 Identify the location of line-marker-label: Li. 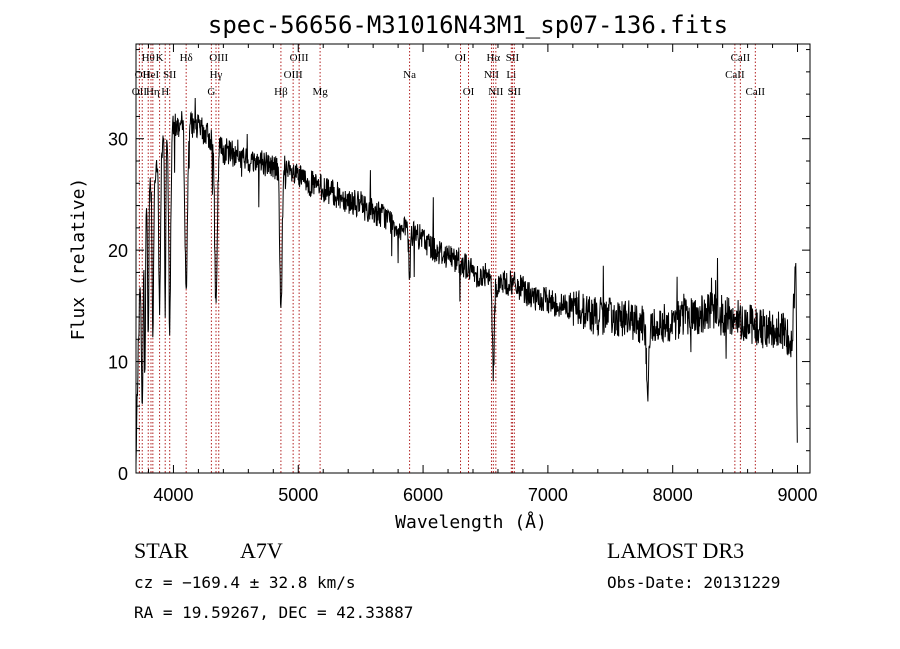
(511, 75).